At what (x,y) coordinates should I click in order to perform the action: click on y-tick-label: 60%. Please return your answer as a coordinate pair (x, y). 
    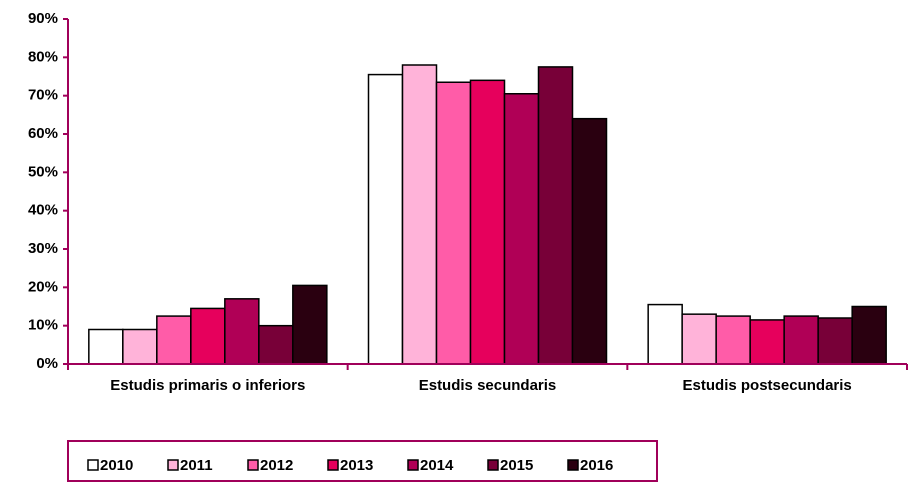
    Looking at the image, I should click on (43, 133).